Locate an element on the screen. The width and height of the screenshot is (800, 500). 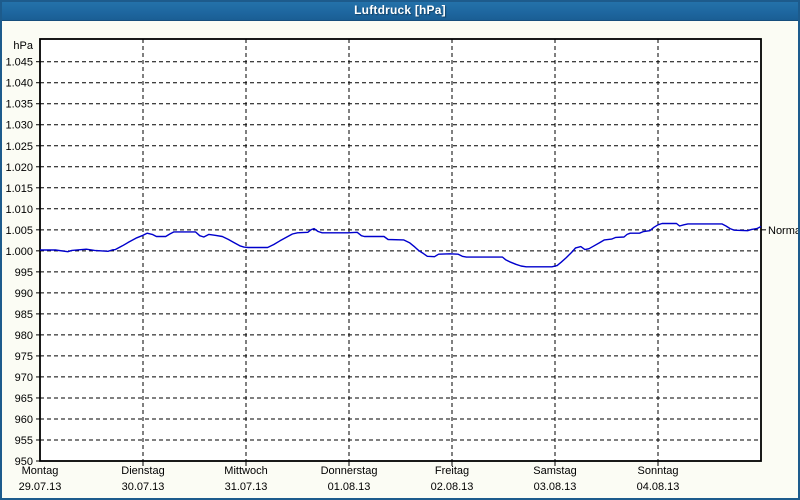
x-axis-day-label: Samstag is located at coordinates (554, 471).